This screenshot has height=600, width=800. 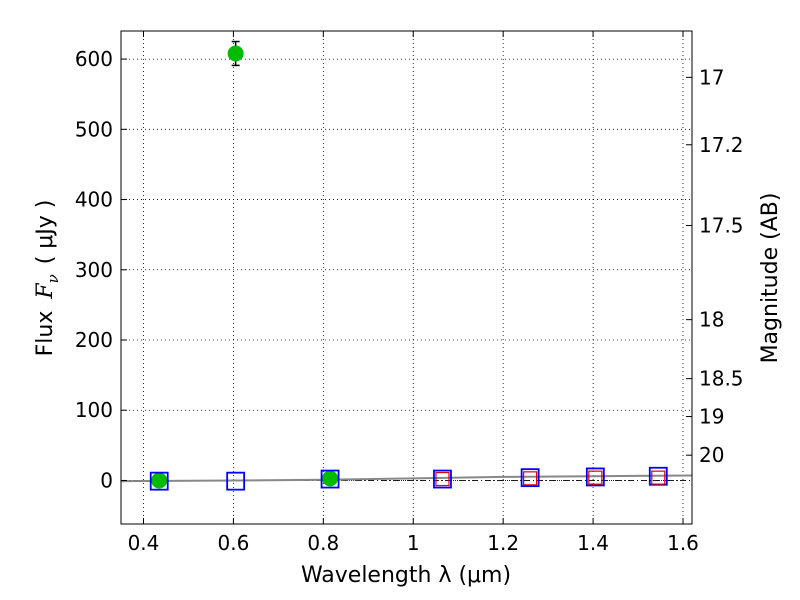 I want to click on y-tick-label: 200, so click(x=94, y=340).